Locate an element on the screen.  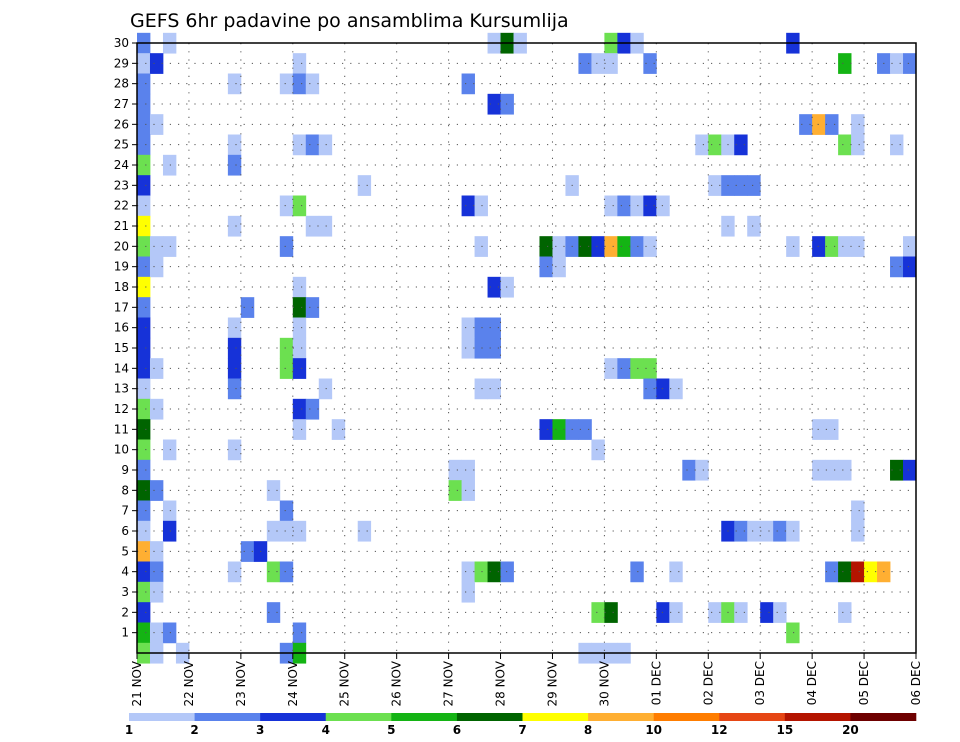
y-tick-label: 2 is located at coordinates (125, 612).